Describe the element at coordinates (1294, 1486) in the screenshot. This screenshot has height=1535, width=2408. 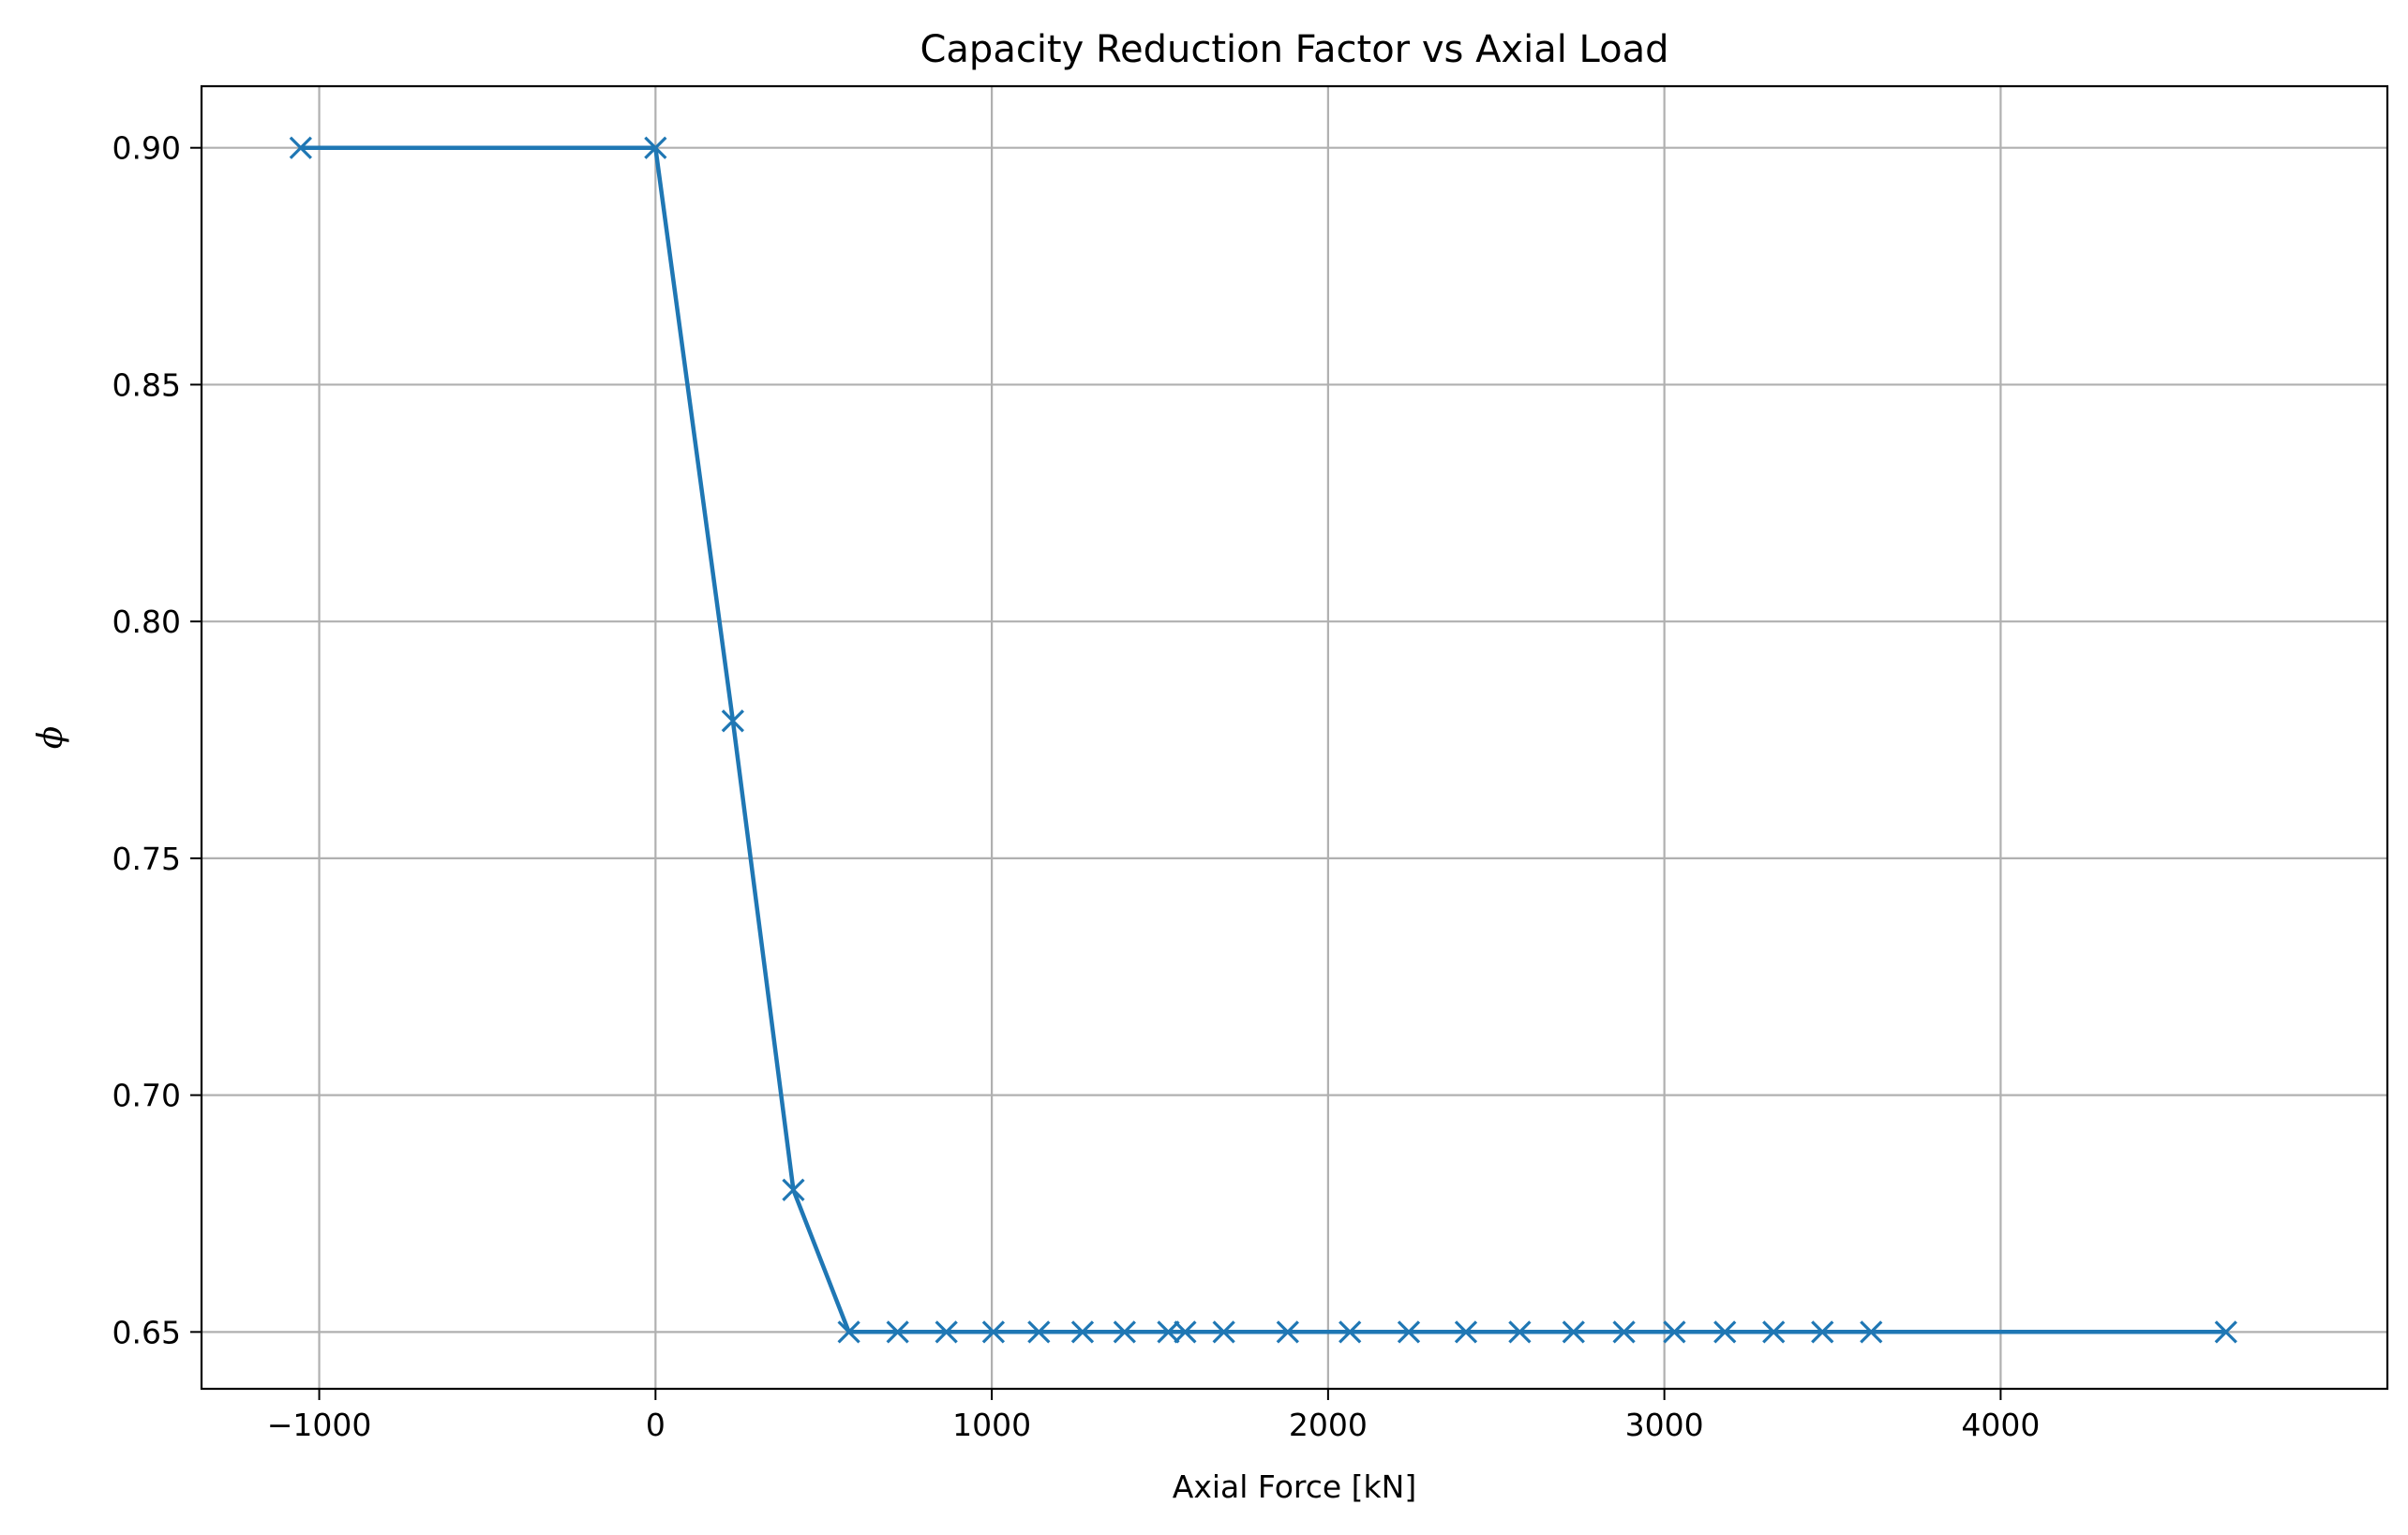
I see `x-axis-label: Axial Force [kN]` at that location.